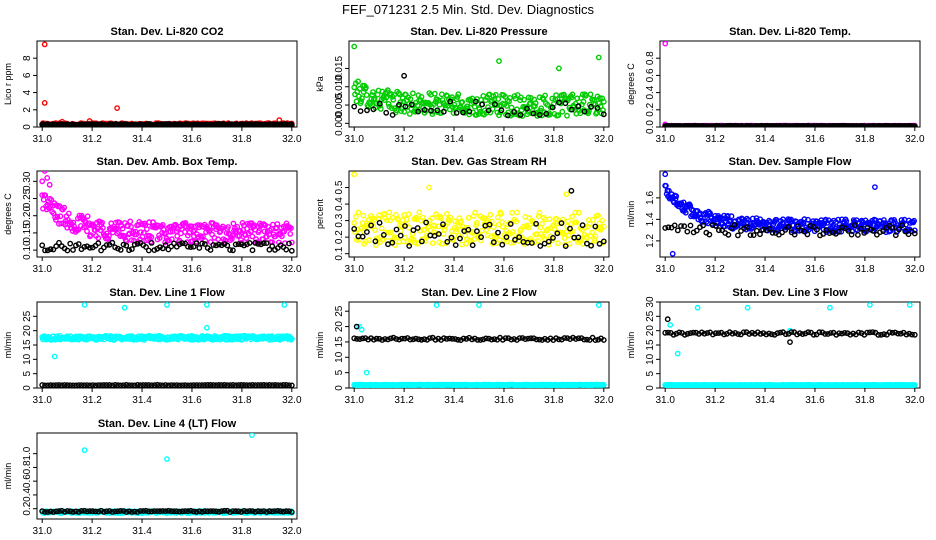 This screenshot has height=540, width=936. What do you see at coordinates (27, 127) in the screenshot?
I see `y-tick-label: 0` at bounding box center [27, 127].